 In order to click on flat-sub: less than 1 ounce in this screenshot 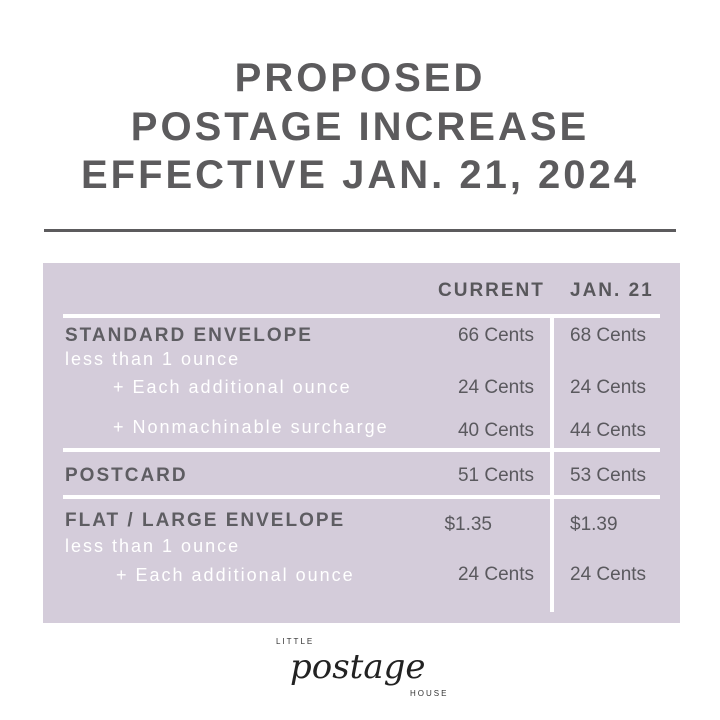, I will do `click(153, 546)`.